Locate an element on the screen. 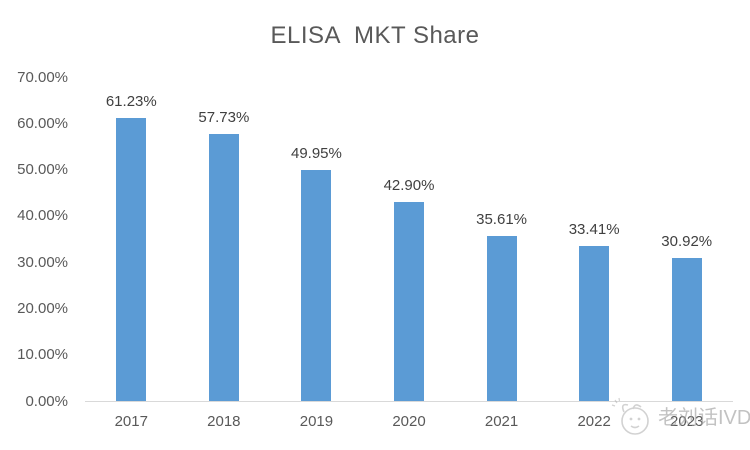 Image resolution: width=750 pixels, height=450 pixels. x-axis-label-2018: 2018 is located at coordinates (224, 421).